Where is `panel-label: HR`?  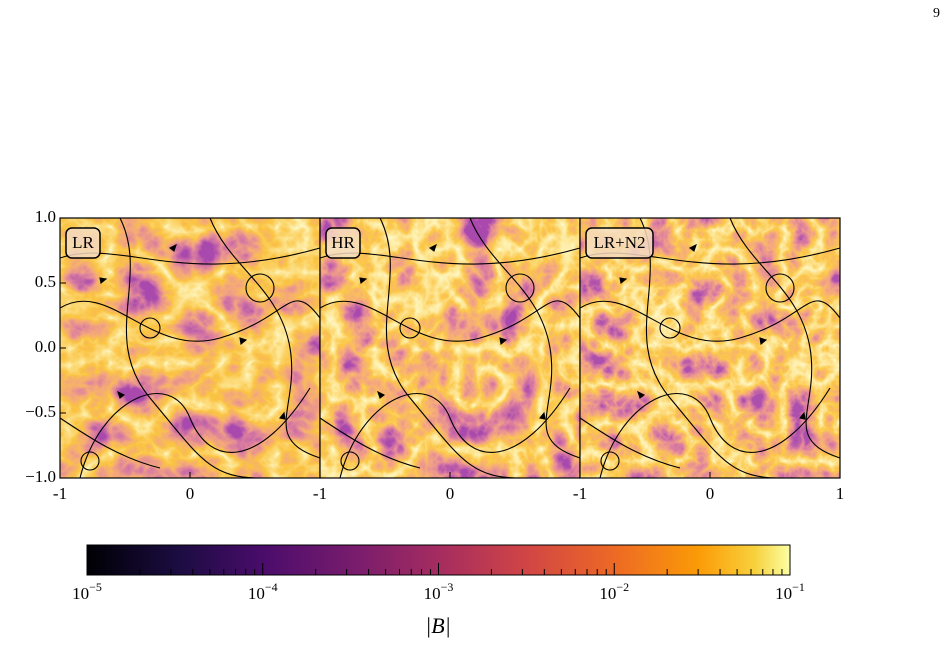
panel-label: HR is located at coordinates (343, 242).